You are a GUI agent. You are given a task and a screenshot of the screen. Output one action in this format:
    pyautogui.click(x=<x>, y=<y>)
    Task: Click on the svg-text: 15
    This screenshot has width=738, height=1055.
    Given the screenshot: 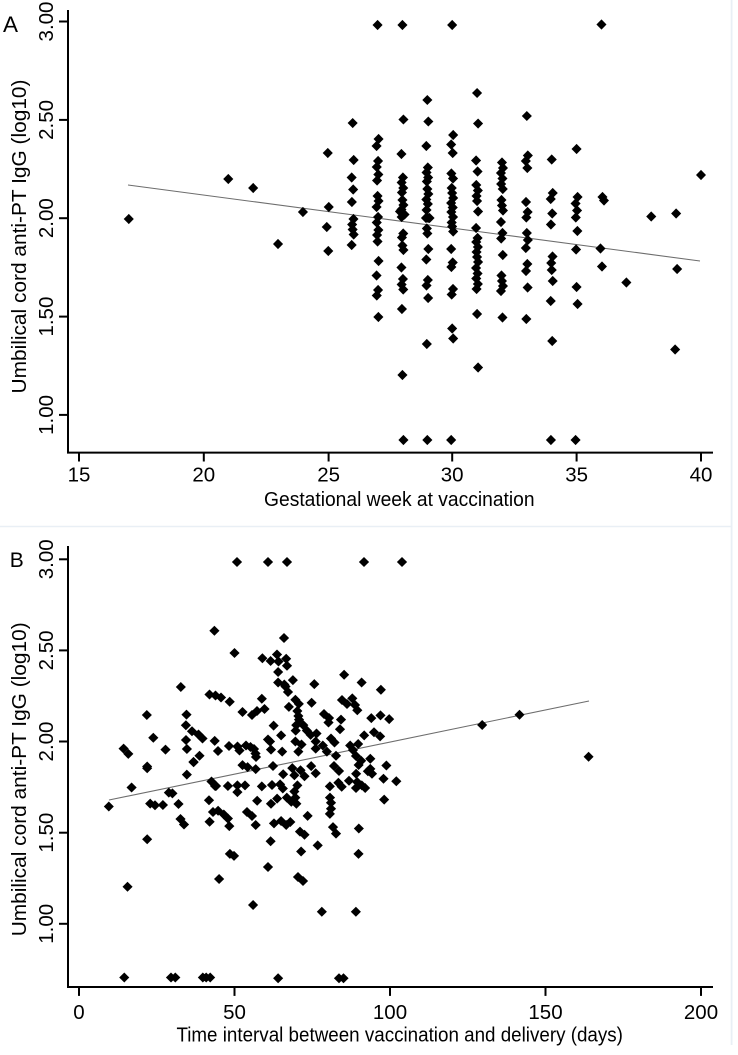 What is the action you would take?
    pyautogui.click(x=79, y=475)
    